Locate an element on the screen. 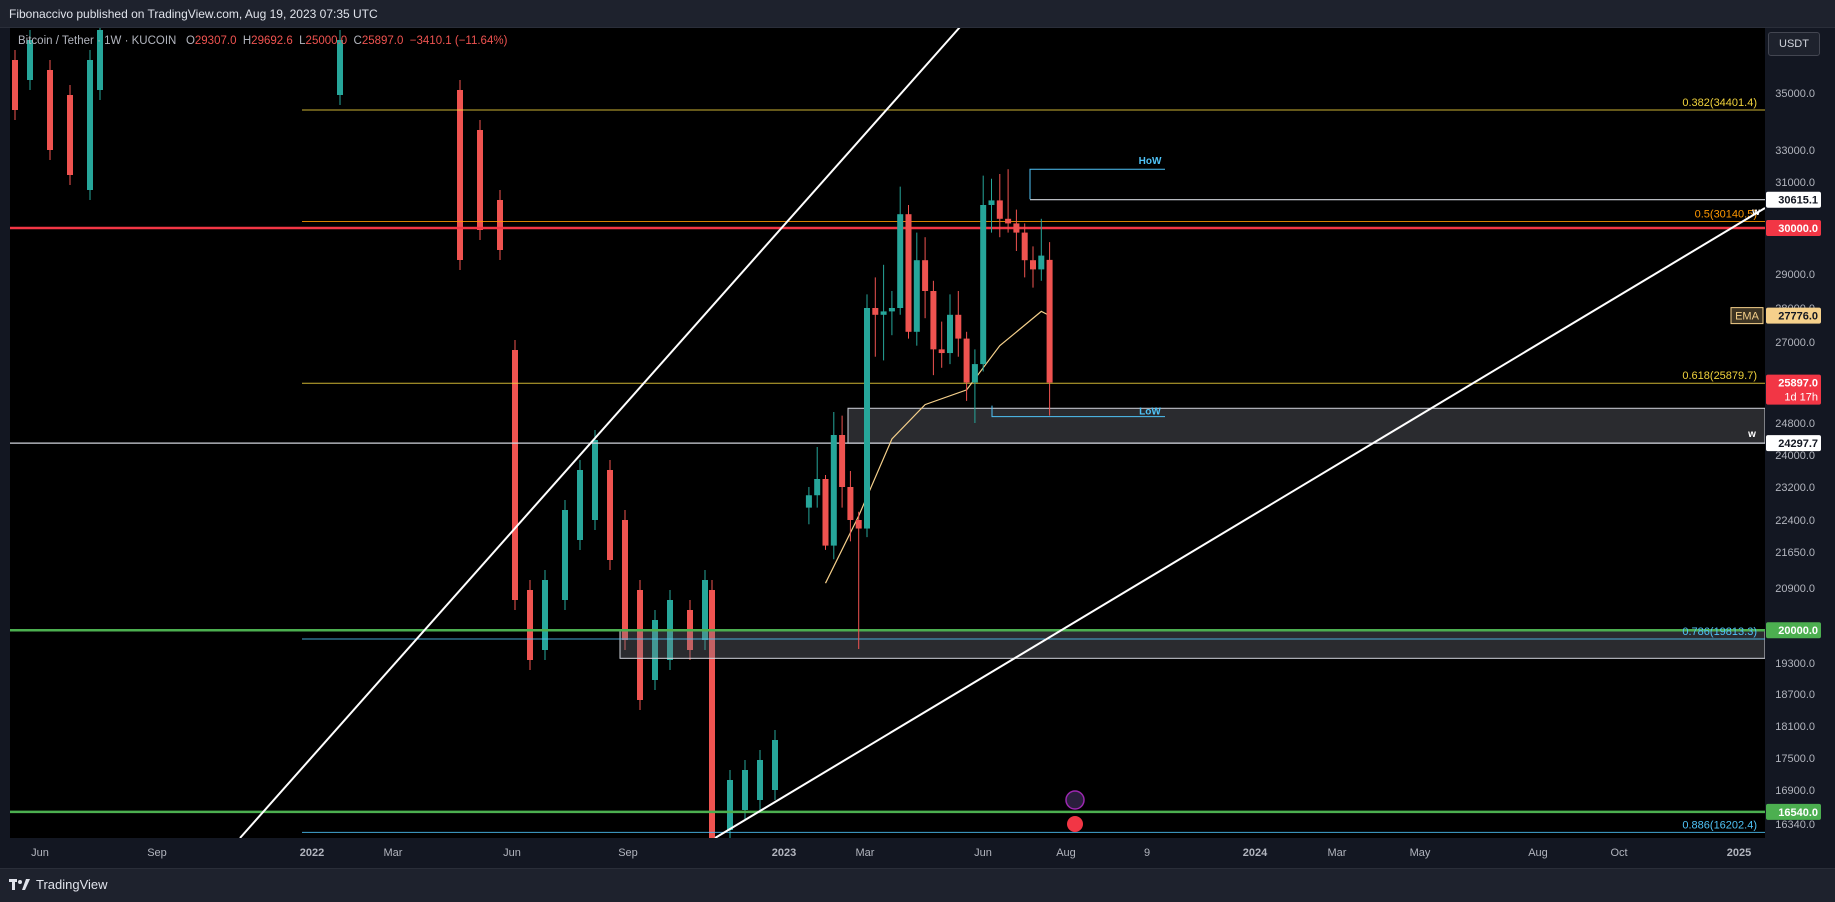 The height and width of the screenshot is (902, 1835). legend-open: 29307.0 is located at coordinates (215, 41).